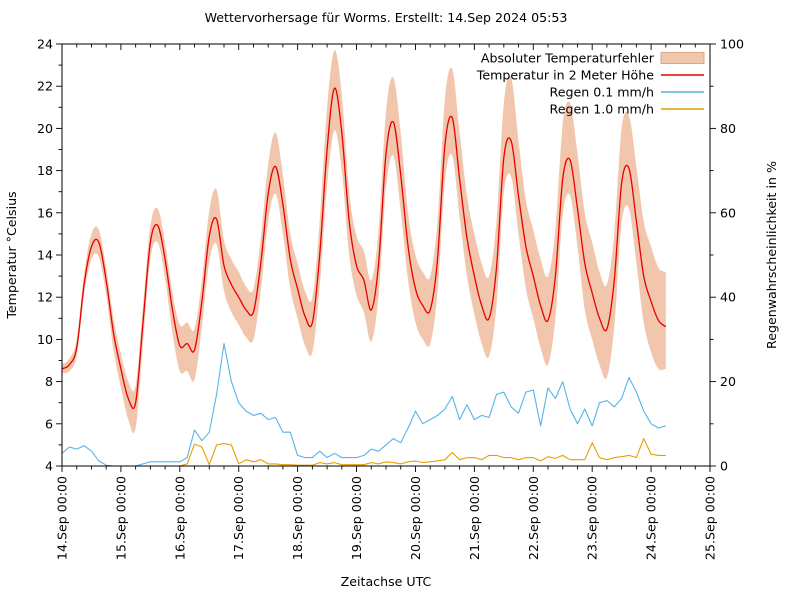  I want to click on y-axis-left-label: Temperatur °Celsius, so click(11, 255).